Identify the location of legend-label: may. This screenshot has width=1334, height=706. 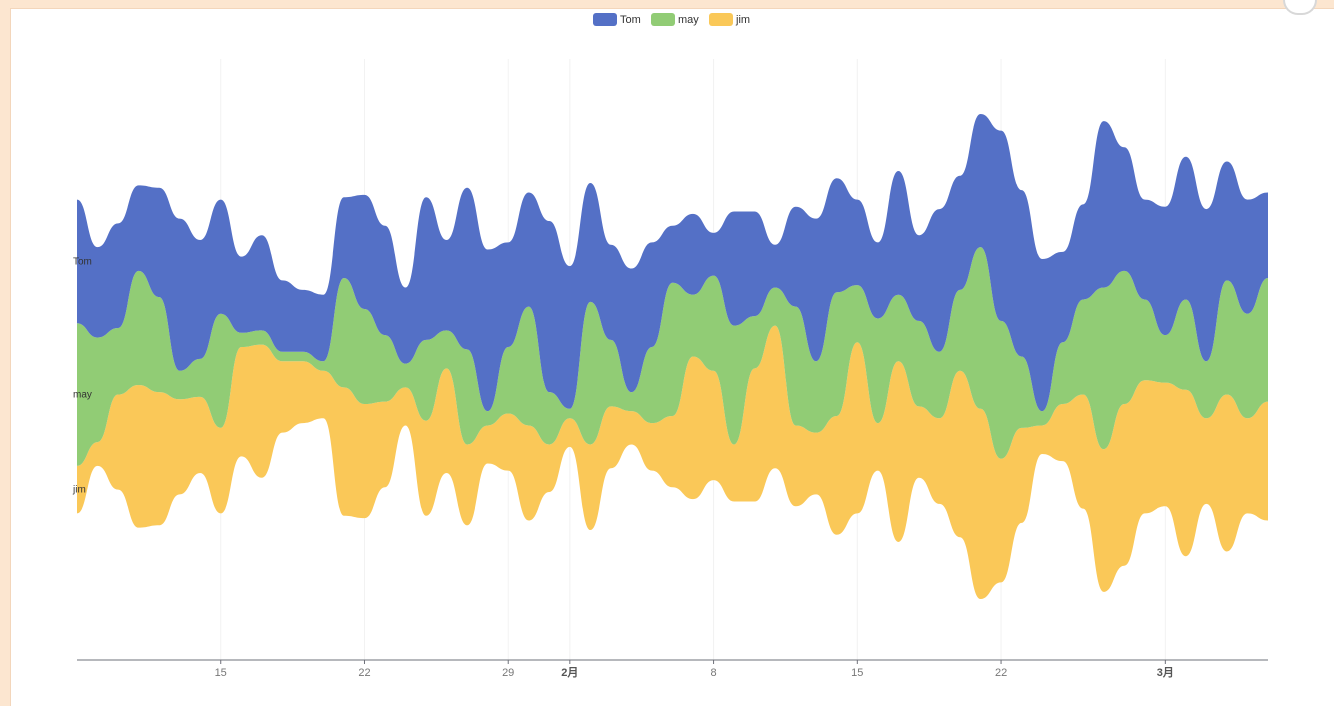
(688, 20).